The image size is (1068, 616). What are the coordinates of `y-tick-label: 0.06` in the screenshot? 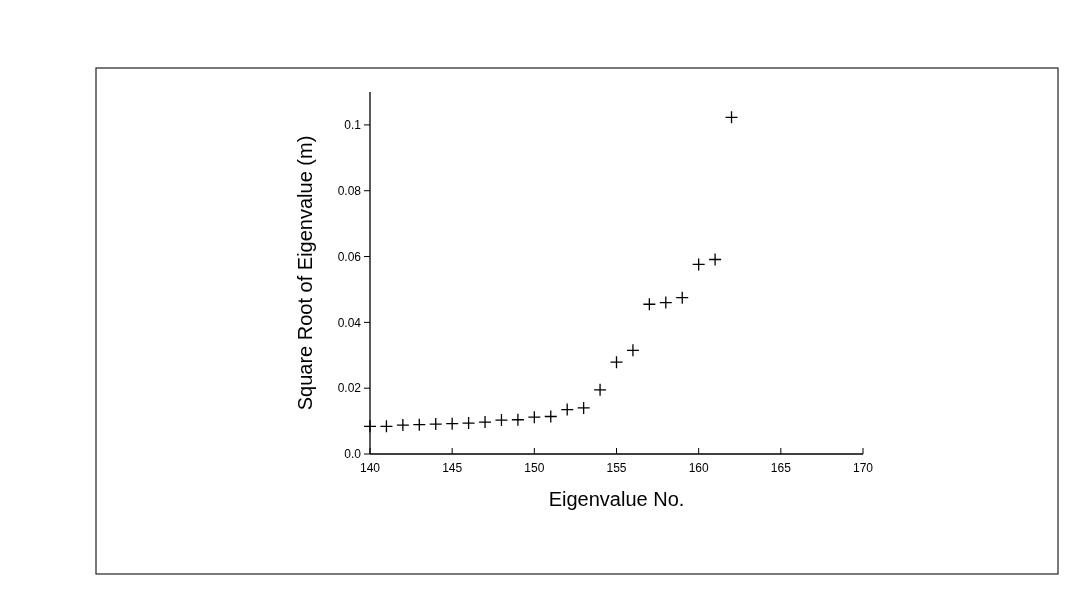 It's located at (349, 256).